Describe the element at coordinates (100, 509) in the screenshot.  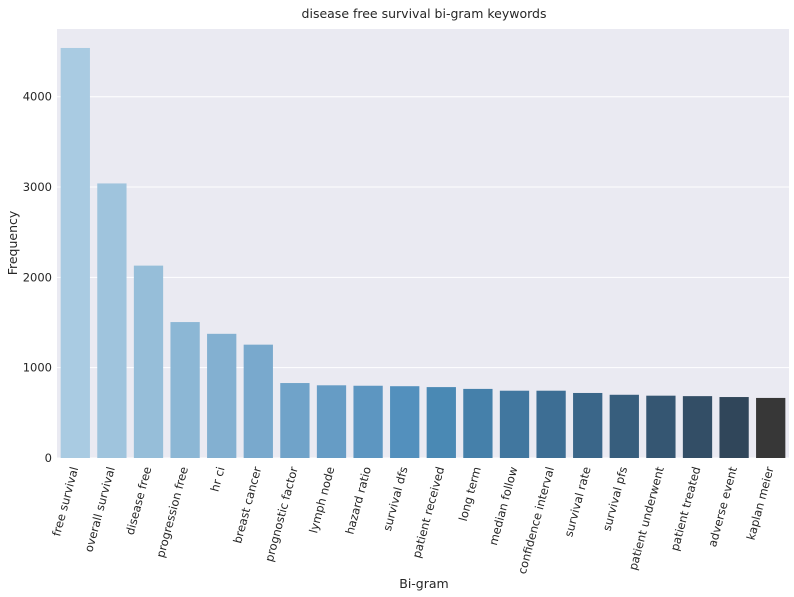
I see `x-tick-label: overall survival` at that location.